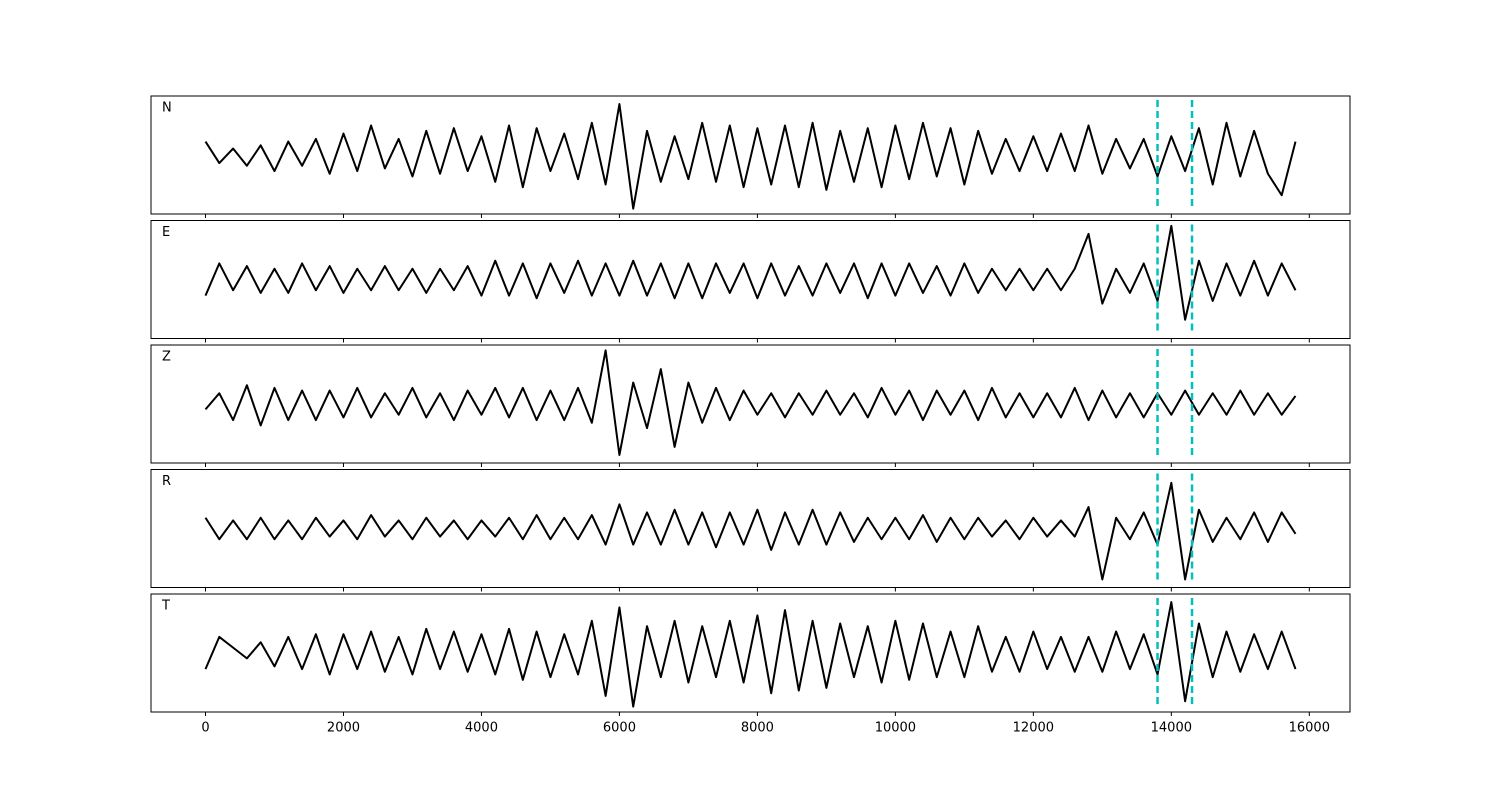 The width and height of the screenshot is (1500, 800). I want to click on x-tick-label: 0, so click(205, 728).